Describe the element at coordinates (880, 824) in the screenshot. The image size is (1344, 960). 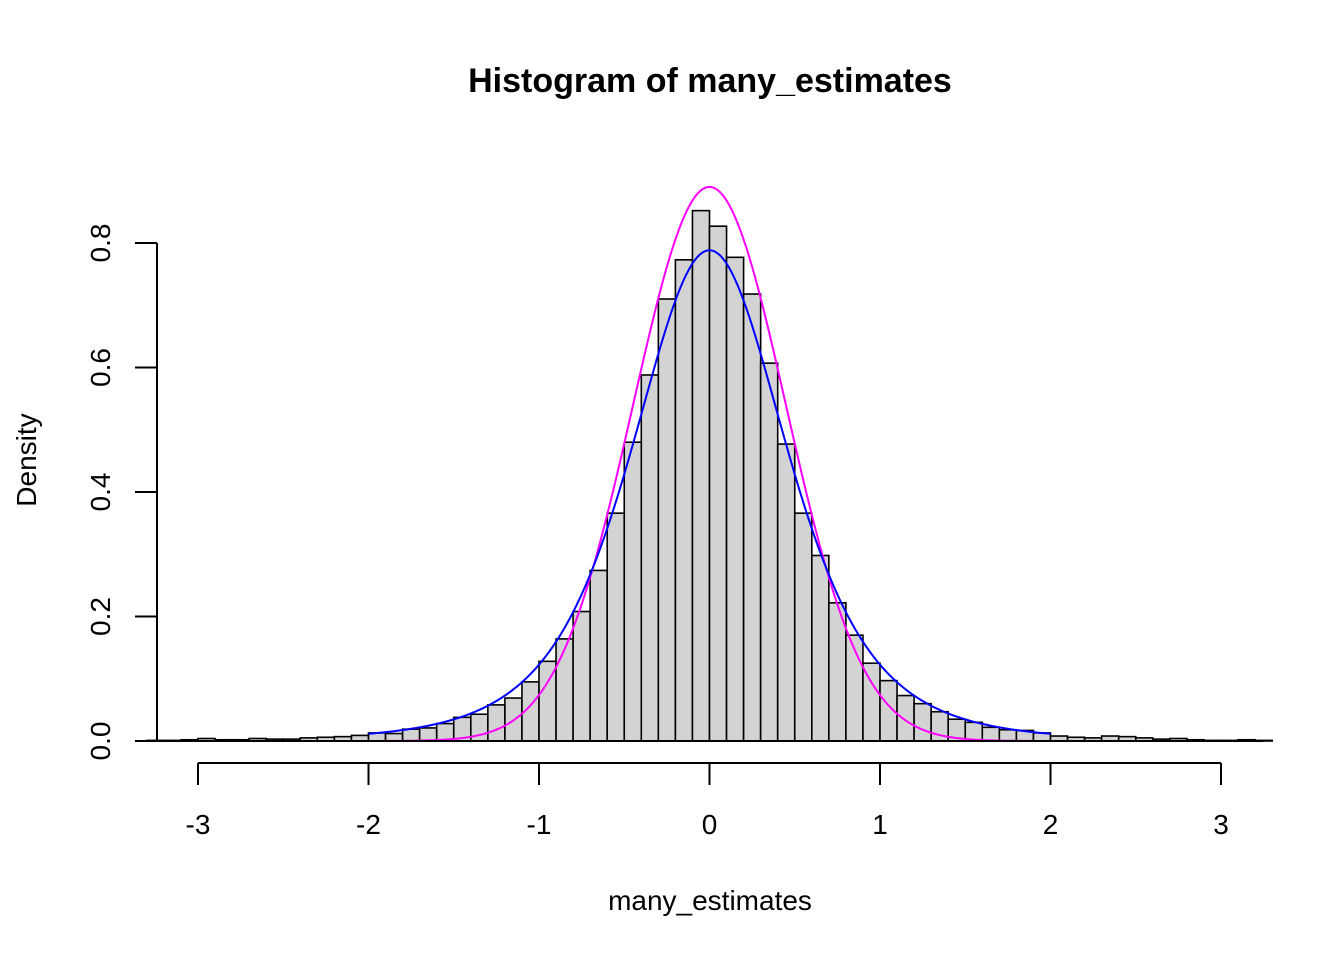
I see `x-tick-label: 1` at that location.